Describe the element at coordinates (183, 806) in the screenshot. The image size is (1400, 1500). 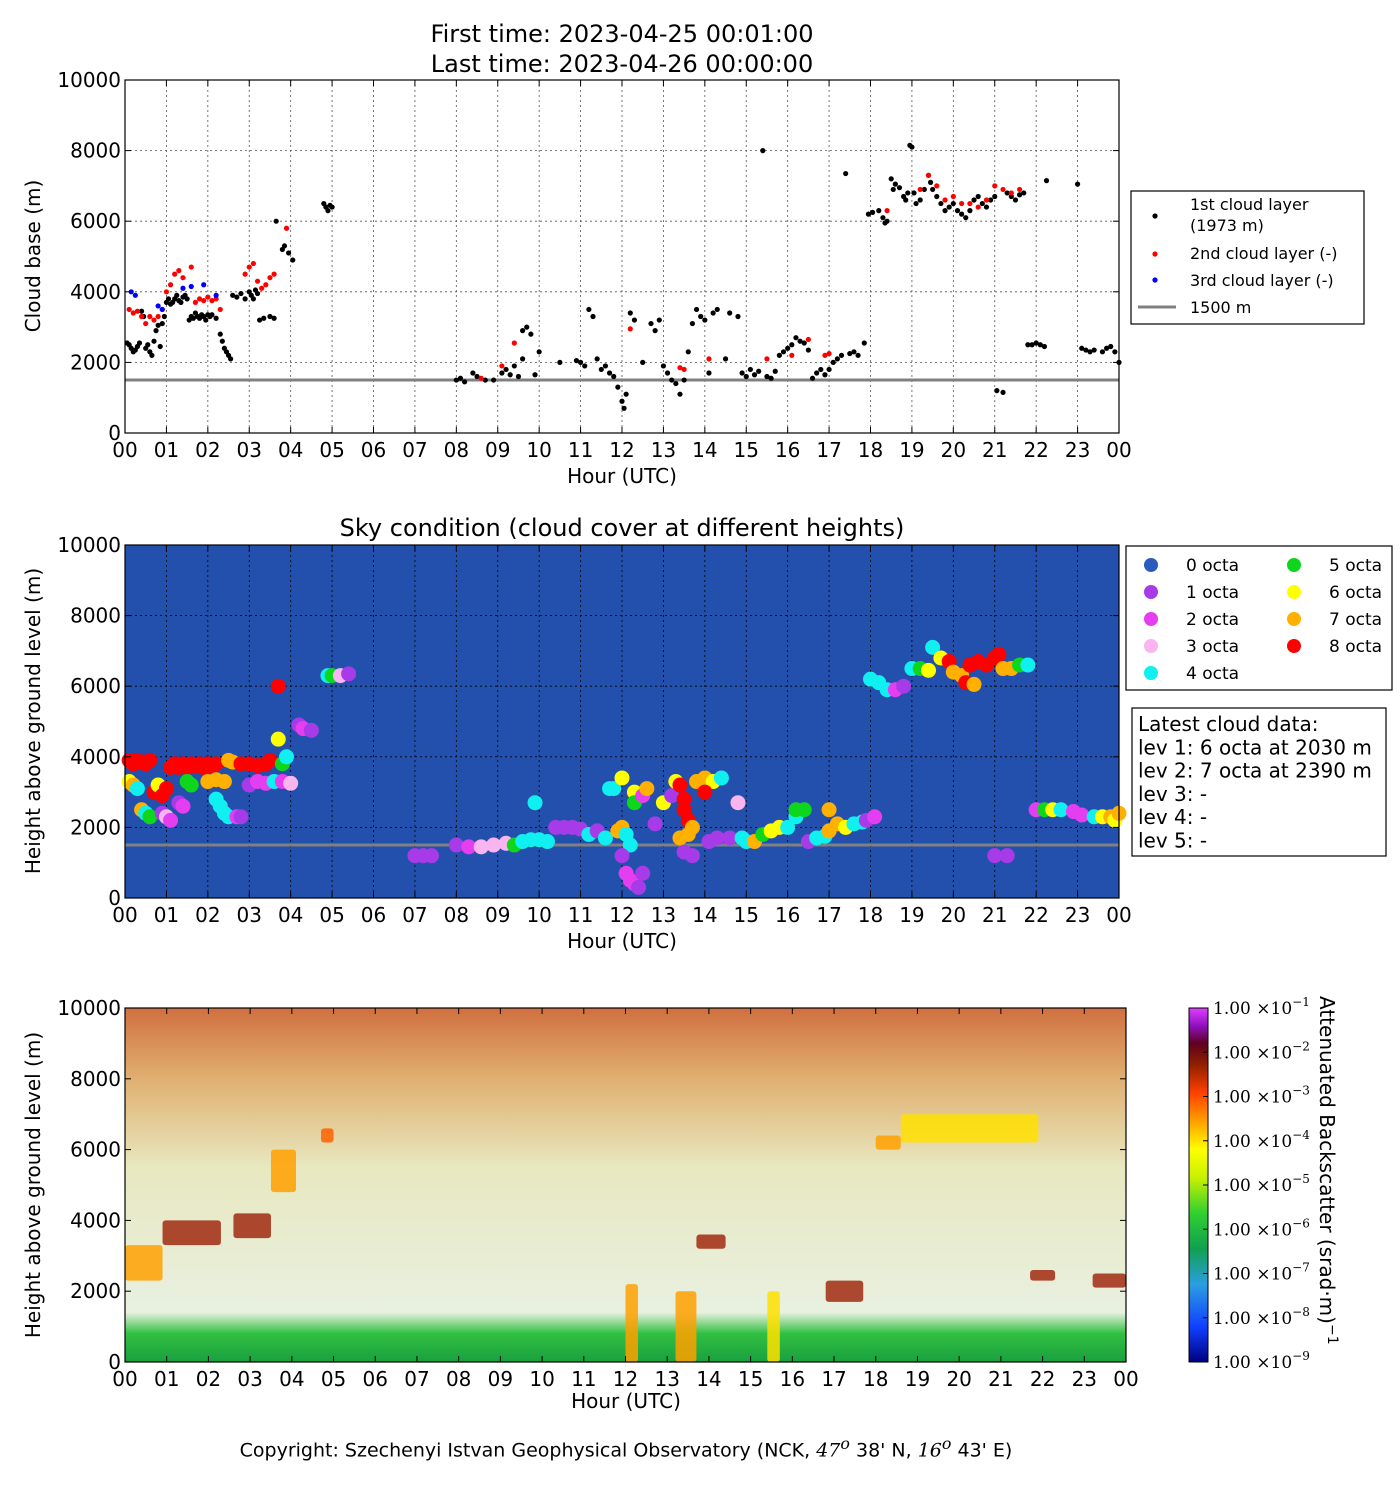
I see `octa-2-point` at that location.